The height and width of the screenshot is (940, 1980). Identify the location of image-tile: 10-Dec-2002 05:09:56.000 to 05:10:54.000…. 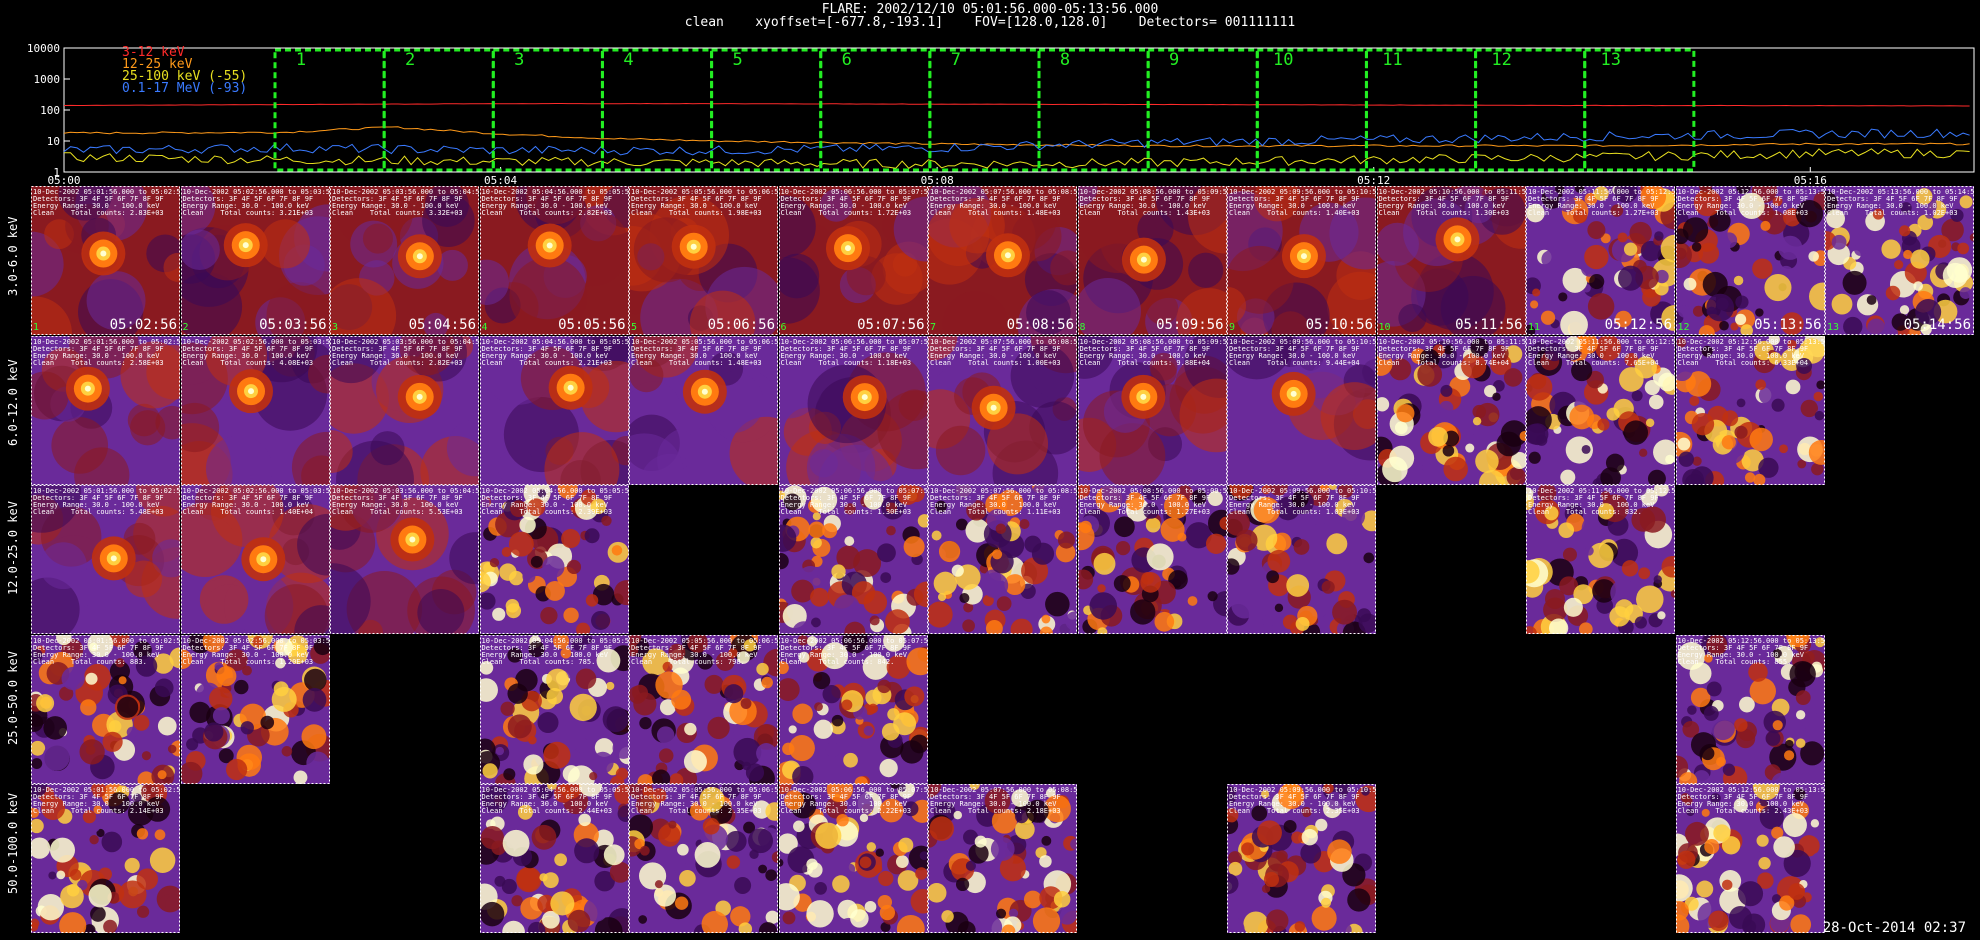
(1301, 858).